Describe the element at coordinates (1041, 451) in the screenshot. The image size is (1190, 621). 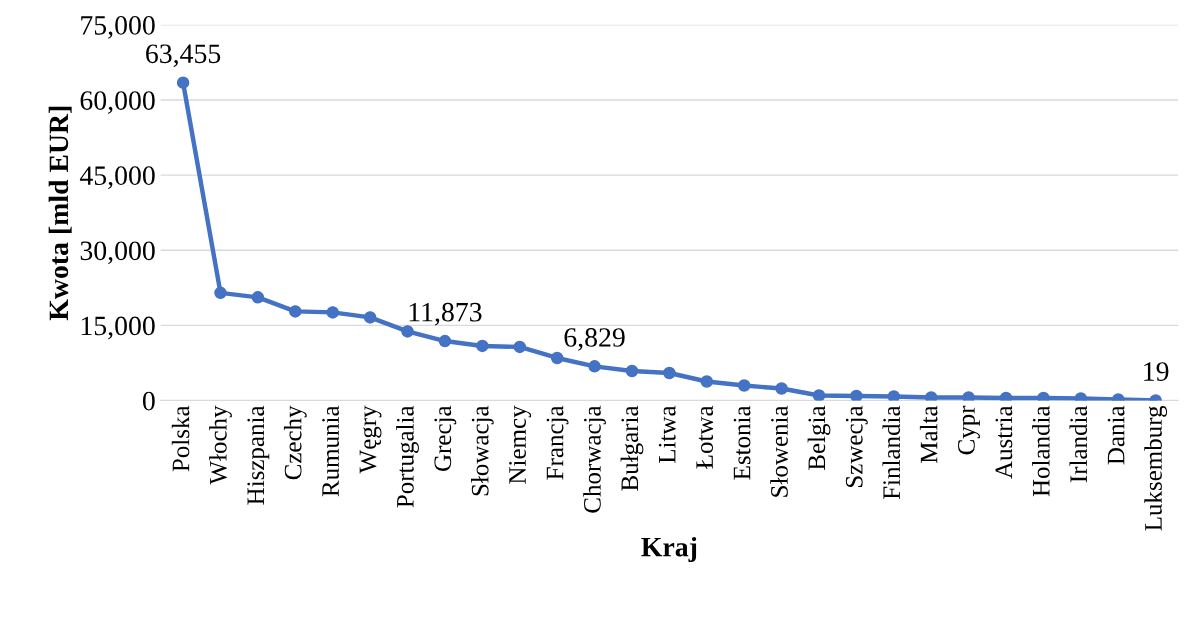
I see `x-tick-label: Holandia` at that location.